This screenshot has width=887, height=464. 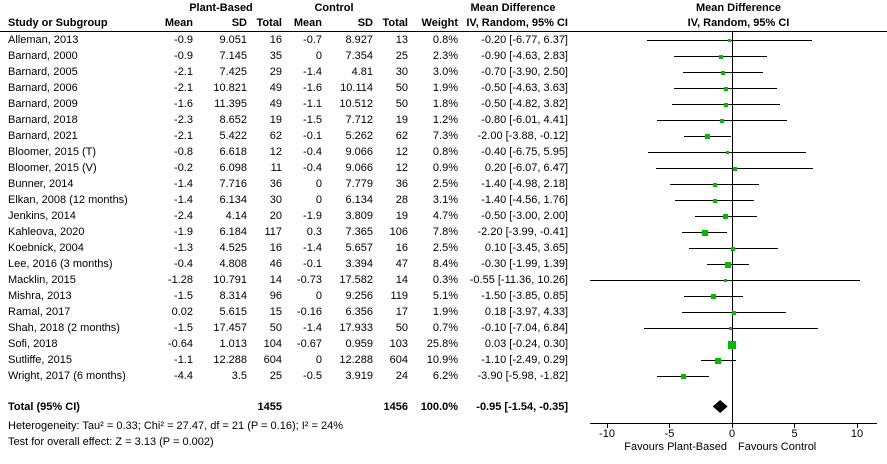 I want to click on ctl-total: 17, so click(x=401, y=312).